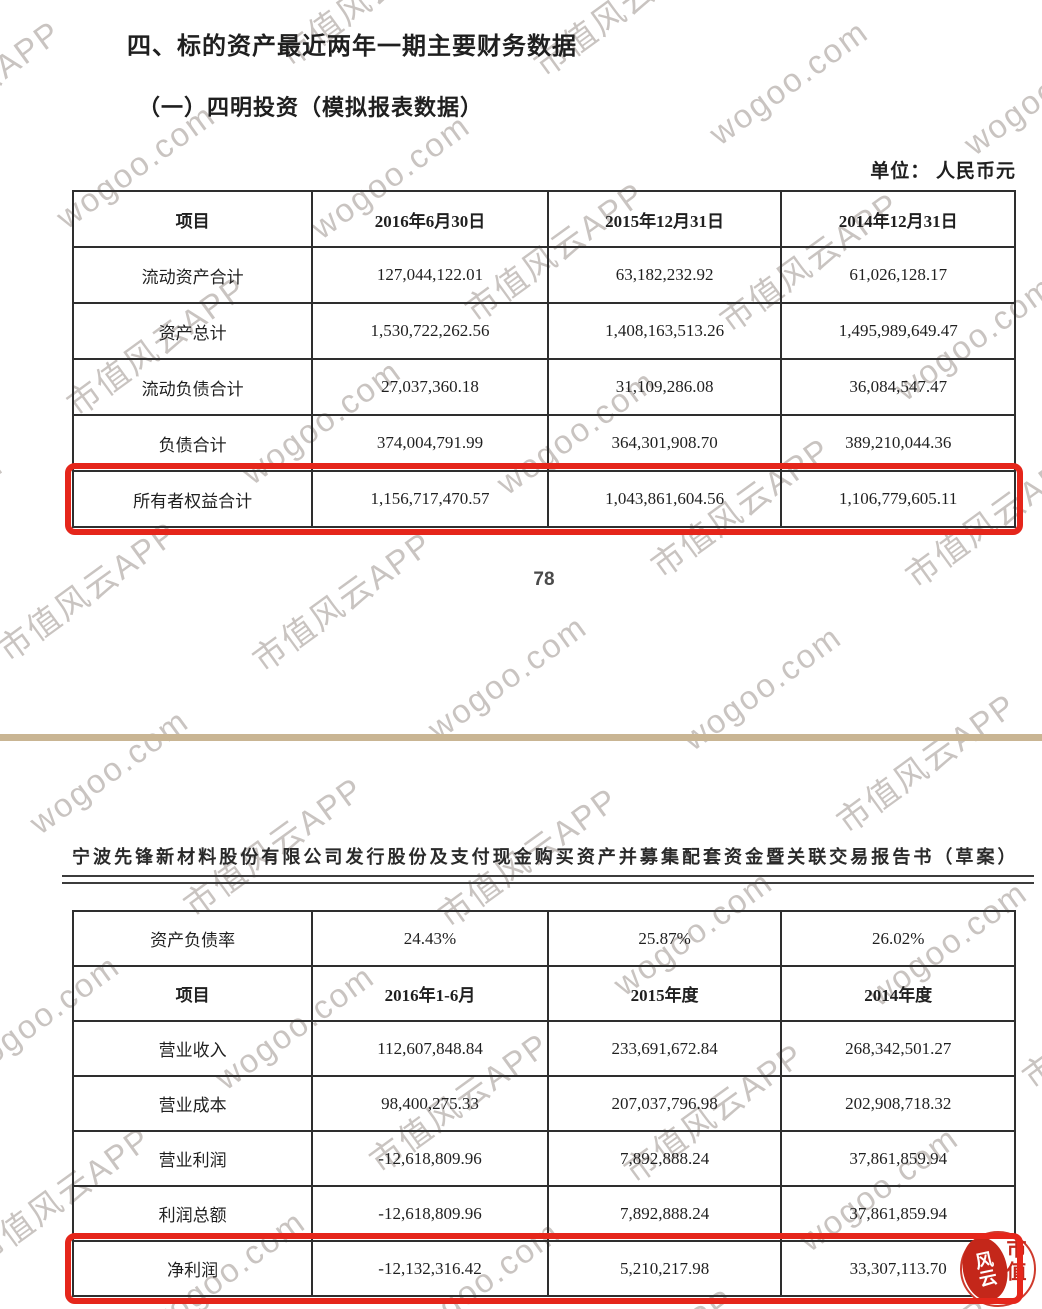 Image resolution: width=1042 pixels, height=1309 pixels. Describe the element at coordinates (664, 387) in the screenshot. I see `value-cell: 31,109,286.08` at that location.